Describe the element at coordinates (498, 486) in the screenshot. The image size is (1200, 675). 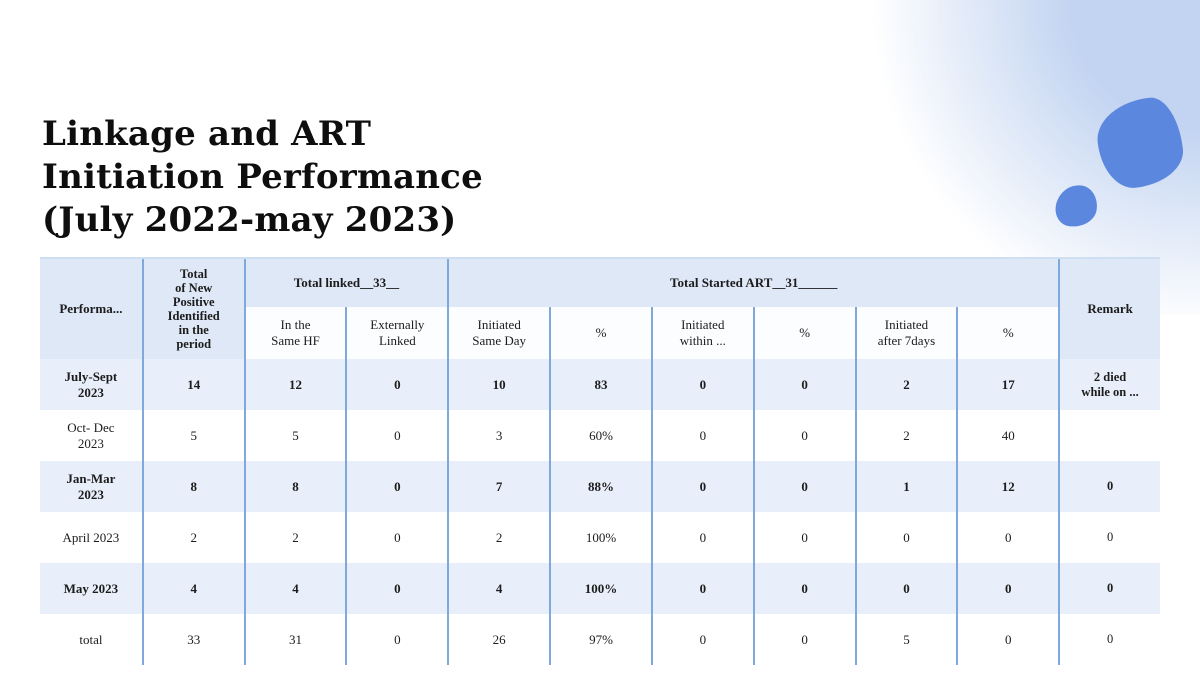
I see `row-value-cell: 7` at that location.